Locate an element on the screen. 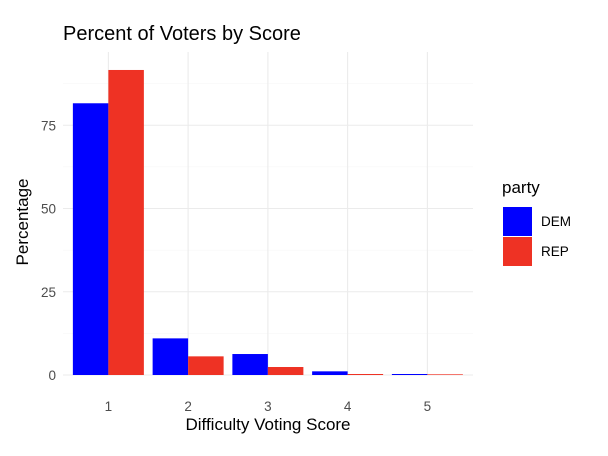  legend-key-dem is located at coordinates (517, 221).